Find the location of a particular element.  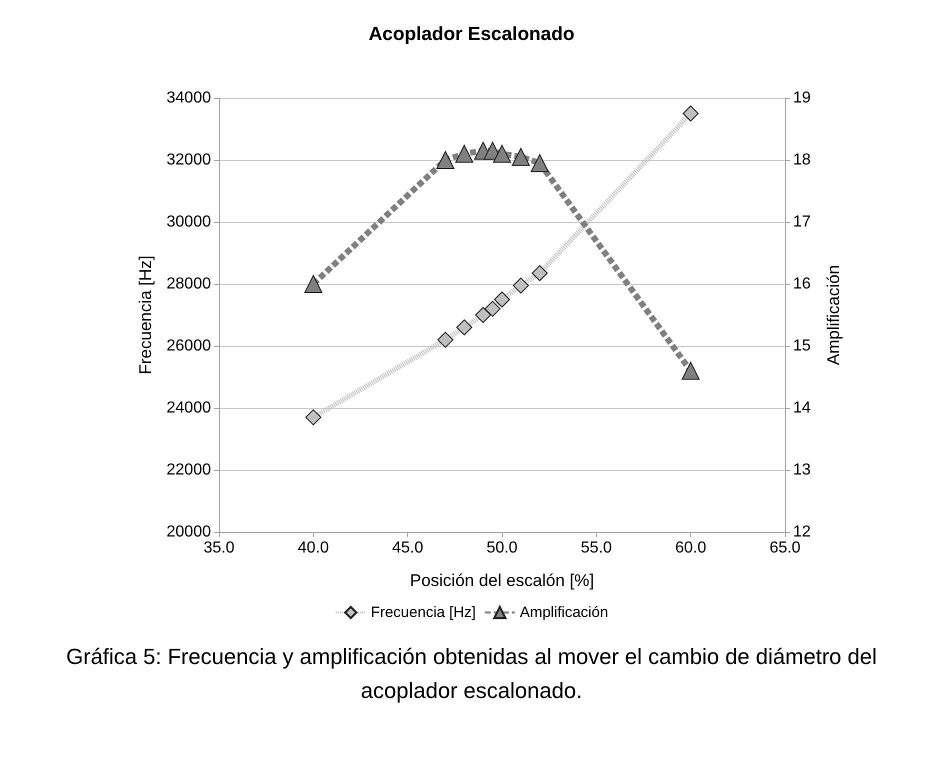

x-tick-label: 50.0 is located at coordinates (502, 548).